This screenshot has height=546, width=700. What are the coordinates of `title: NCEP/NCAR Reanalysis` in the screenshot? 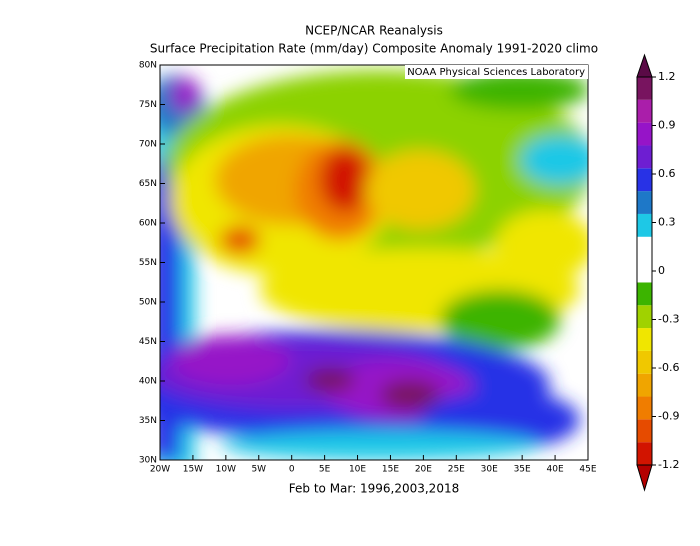 It's located at (374, 31).